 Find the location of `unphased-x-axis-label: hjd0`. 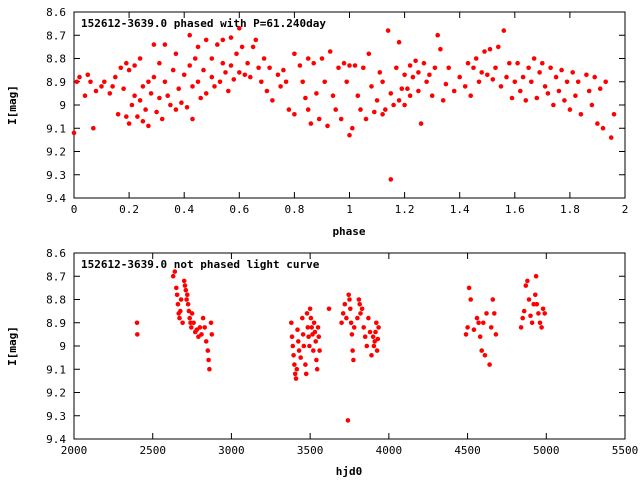

unphased-x-axis-label: hjd0 is located at coordinates (349, 471).